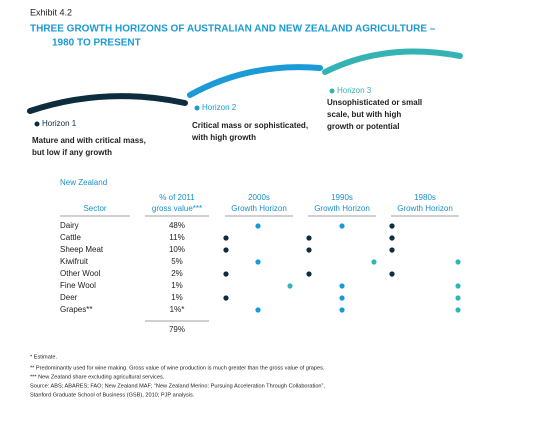  What do you see at coordinates (250, 125) in the screenshot?
I see `horizon-description: Critical mass or sophisticated,` at bounding box center [250, 125].